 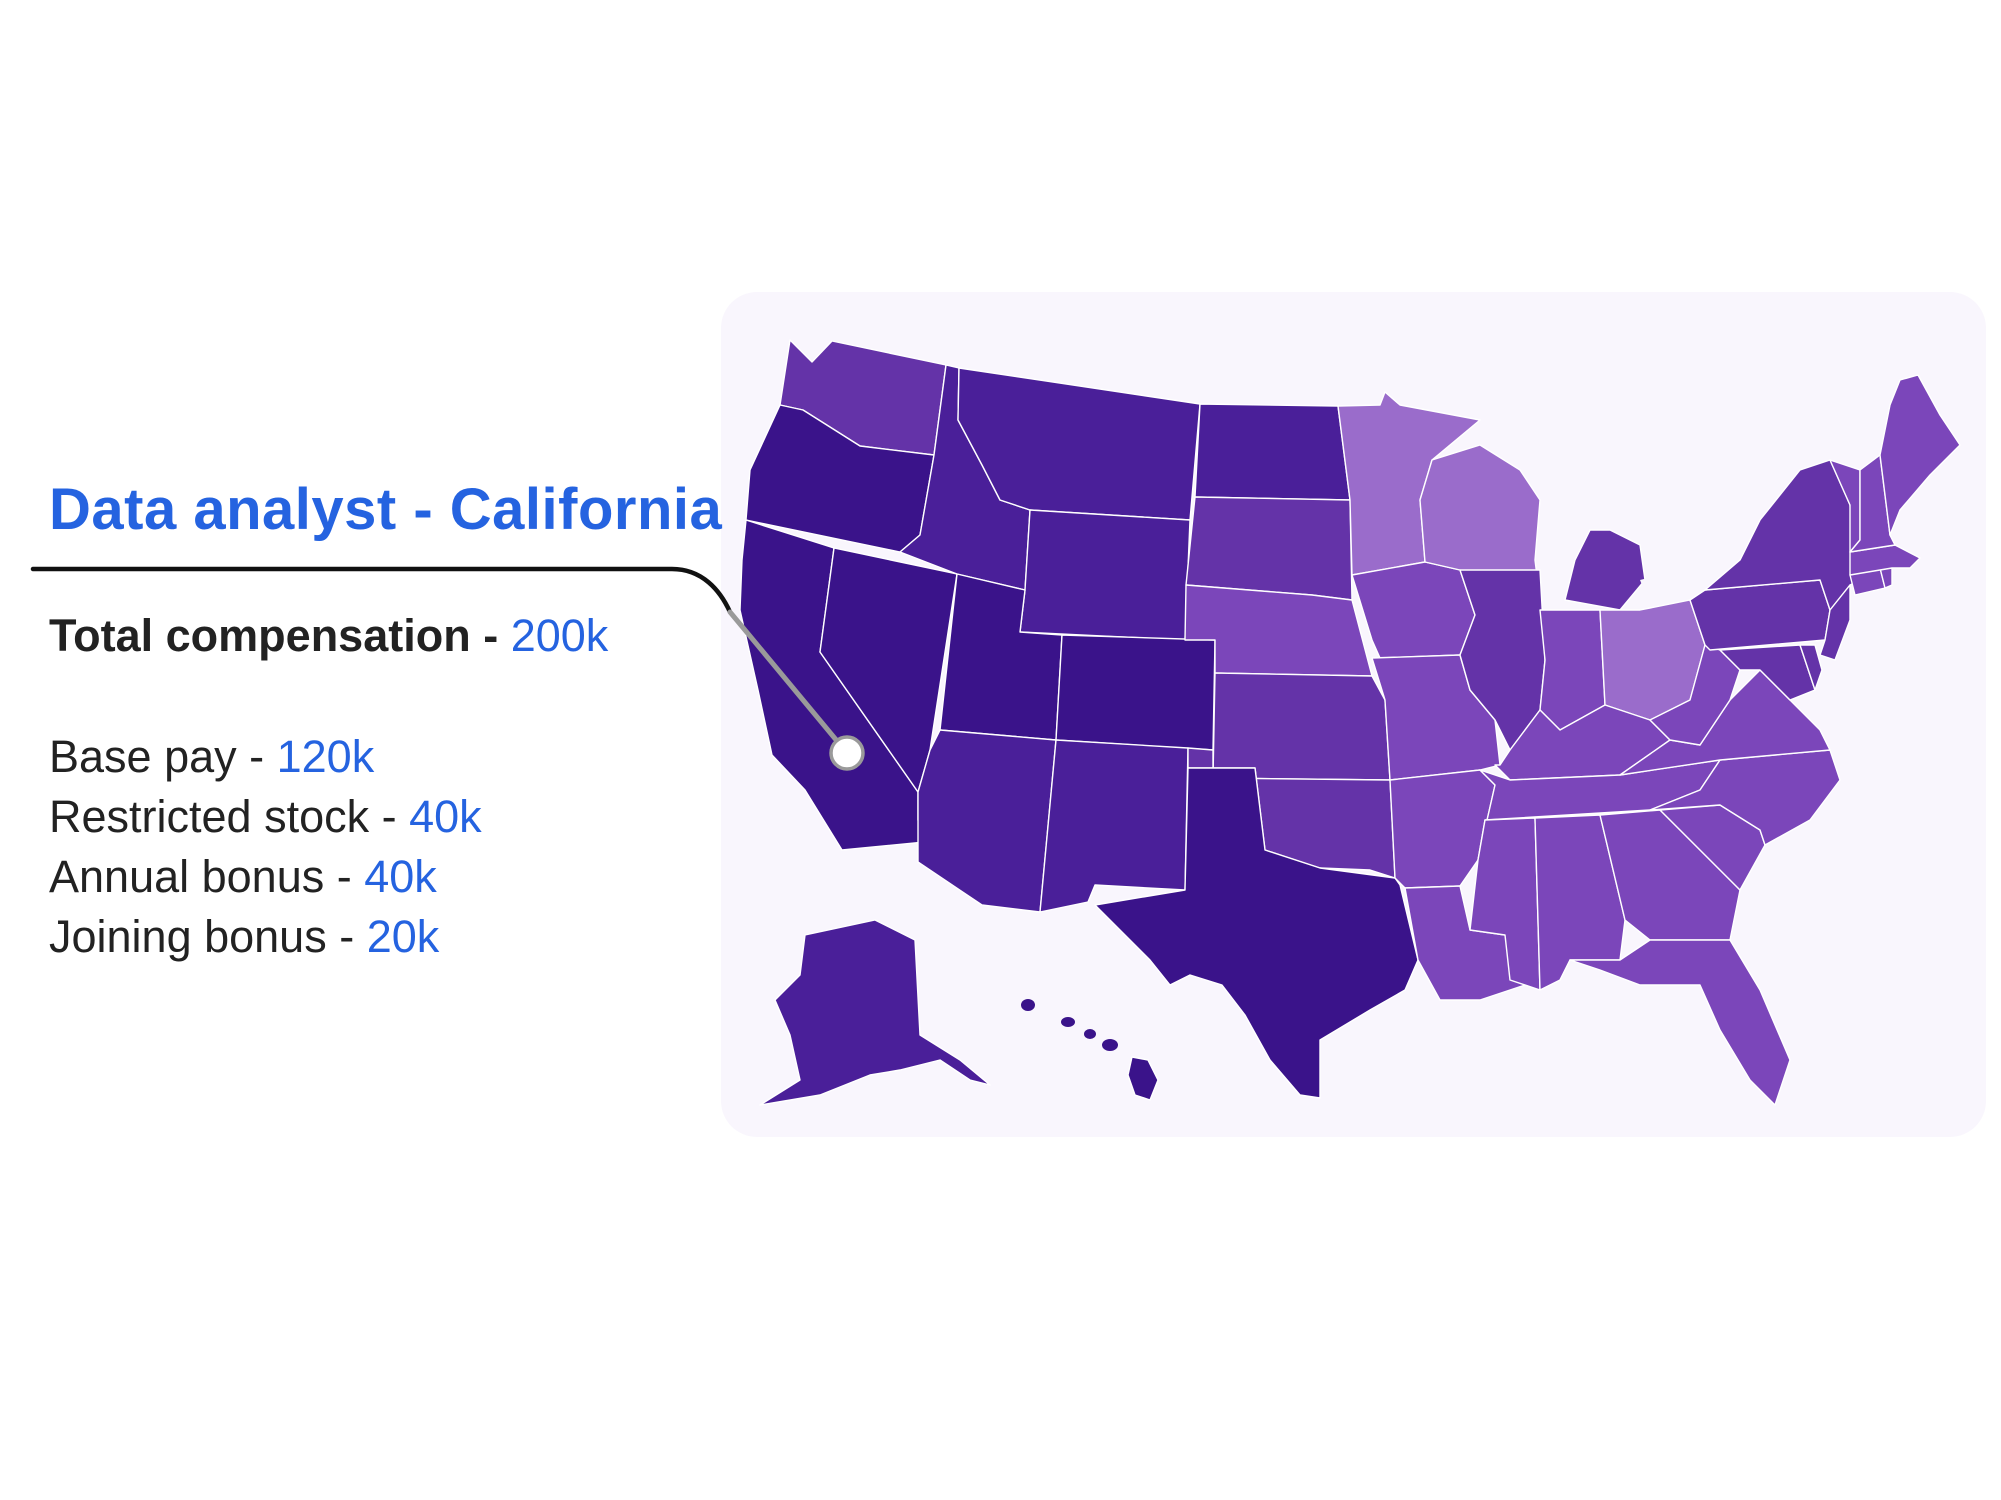 What do you see at coordinates (208, 936) in the screenshot?
I see `joining-bonus-label: Joining bonus -` at bounding box center [208, 936].